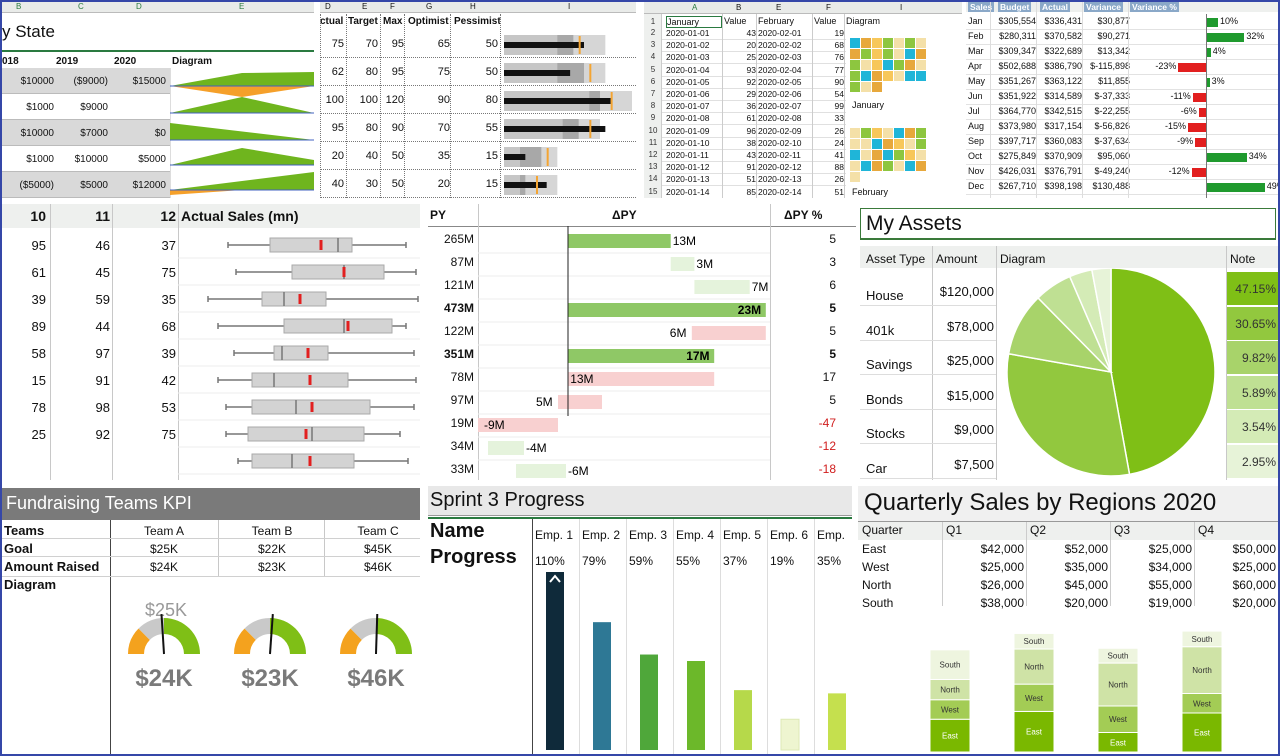 The height and width of the screenshot is (756, 1280). I want to click on cal-cell: 54, so click(839, 94).